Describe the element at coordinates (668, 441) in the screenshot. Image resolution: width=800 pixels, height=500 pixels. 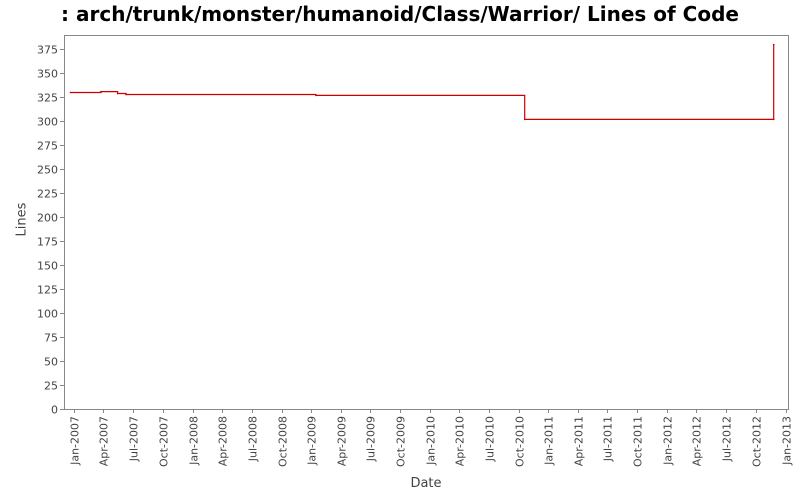
I see `x-tick-label: Jan-2012` at that location.